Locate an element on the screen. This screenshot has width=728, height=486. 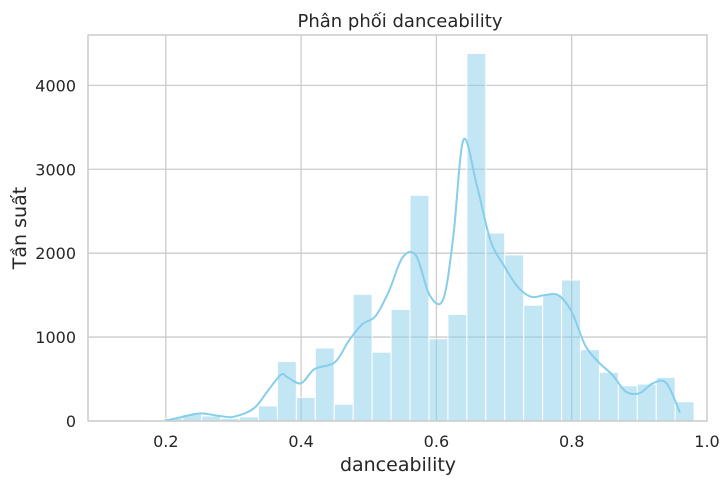
y-axis-label: Tần suất is located at coordinates (20, 228).